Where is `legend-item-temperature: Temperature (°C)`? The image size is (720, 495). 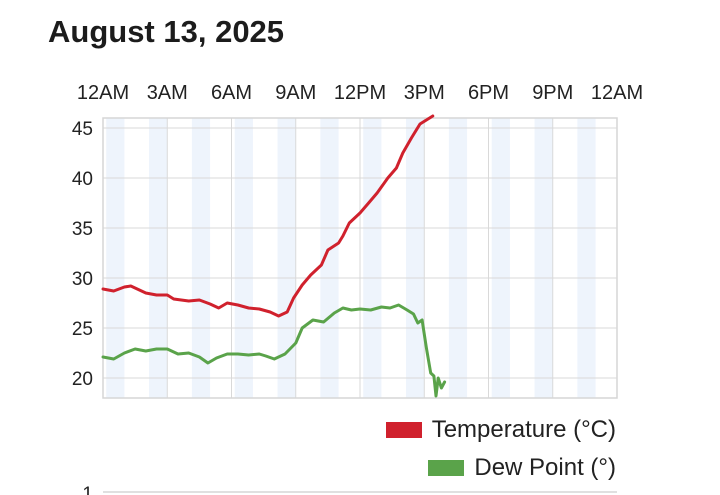 legend-item-temperature: Temperature (°C) is located at coordinates (500, 430).